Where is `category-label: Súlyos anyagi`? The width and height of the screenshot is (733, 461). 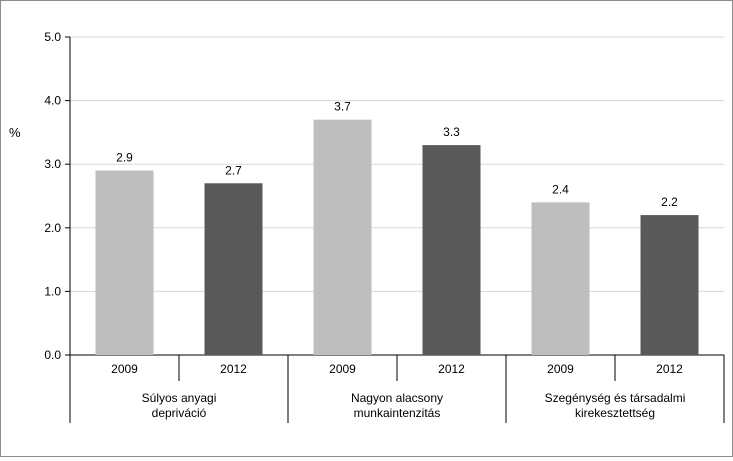
category-label: Súlyos anyagi is located at coordinates (179, 398).